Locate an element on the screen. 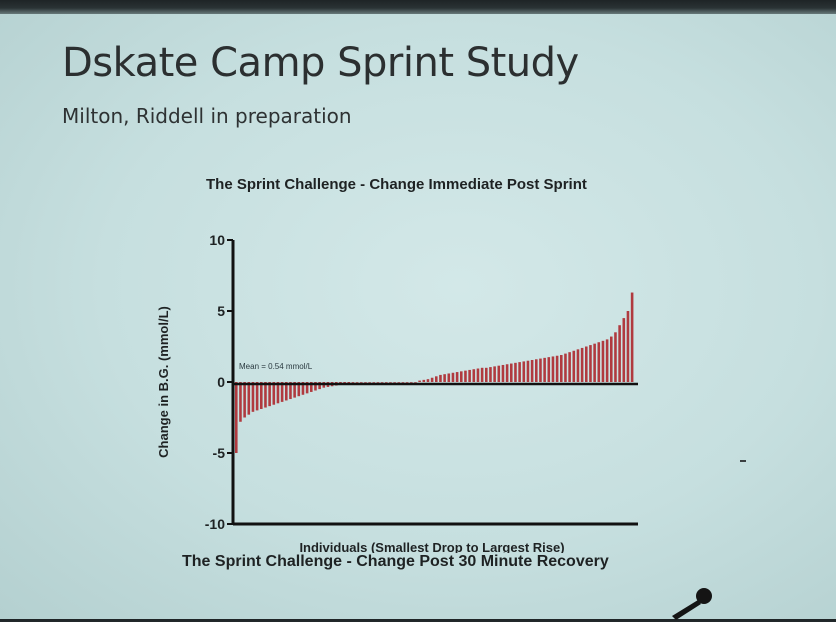  slide-subtitle: Milton, Riddell in preparation is located at coordinates (207, 116).